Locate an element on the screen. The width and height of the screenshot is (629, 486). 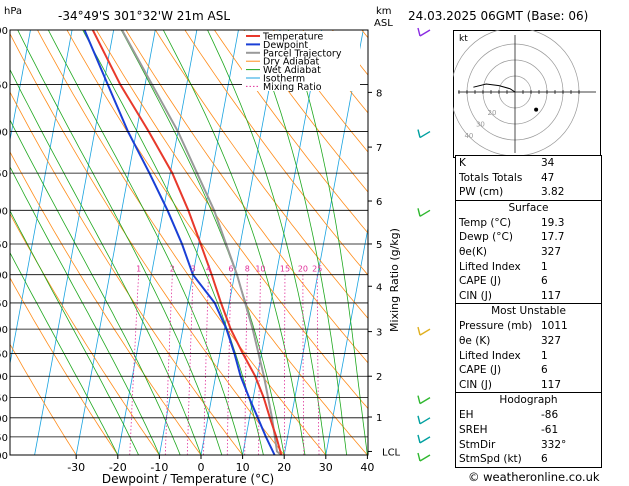
most-unstable-label: CAPE (J) is located at coordinates (480, 370).